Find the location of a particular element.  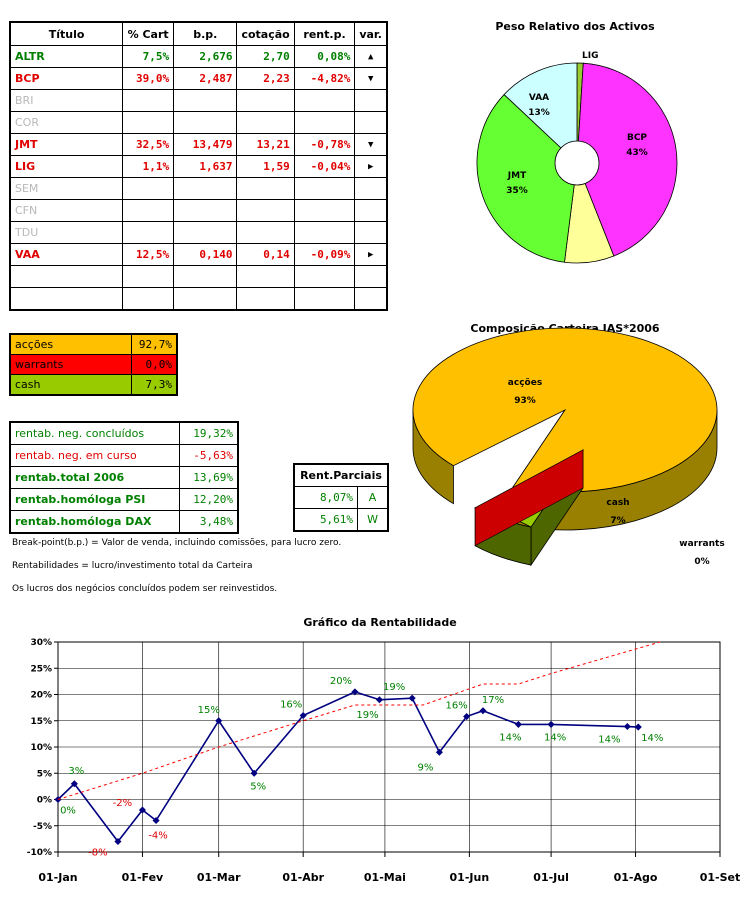

pie-slice-pct: 0% is located at coordinates (701, 562).